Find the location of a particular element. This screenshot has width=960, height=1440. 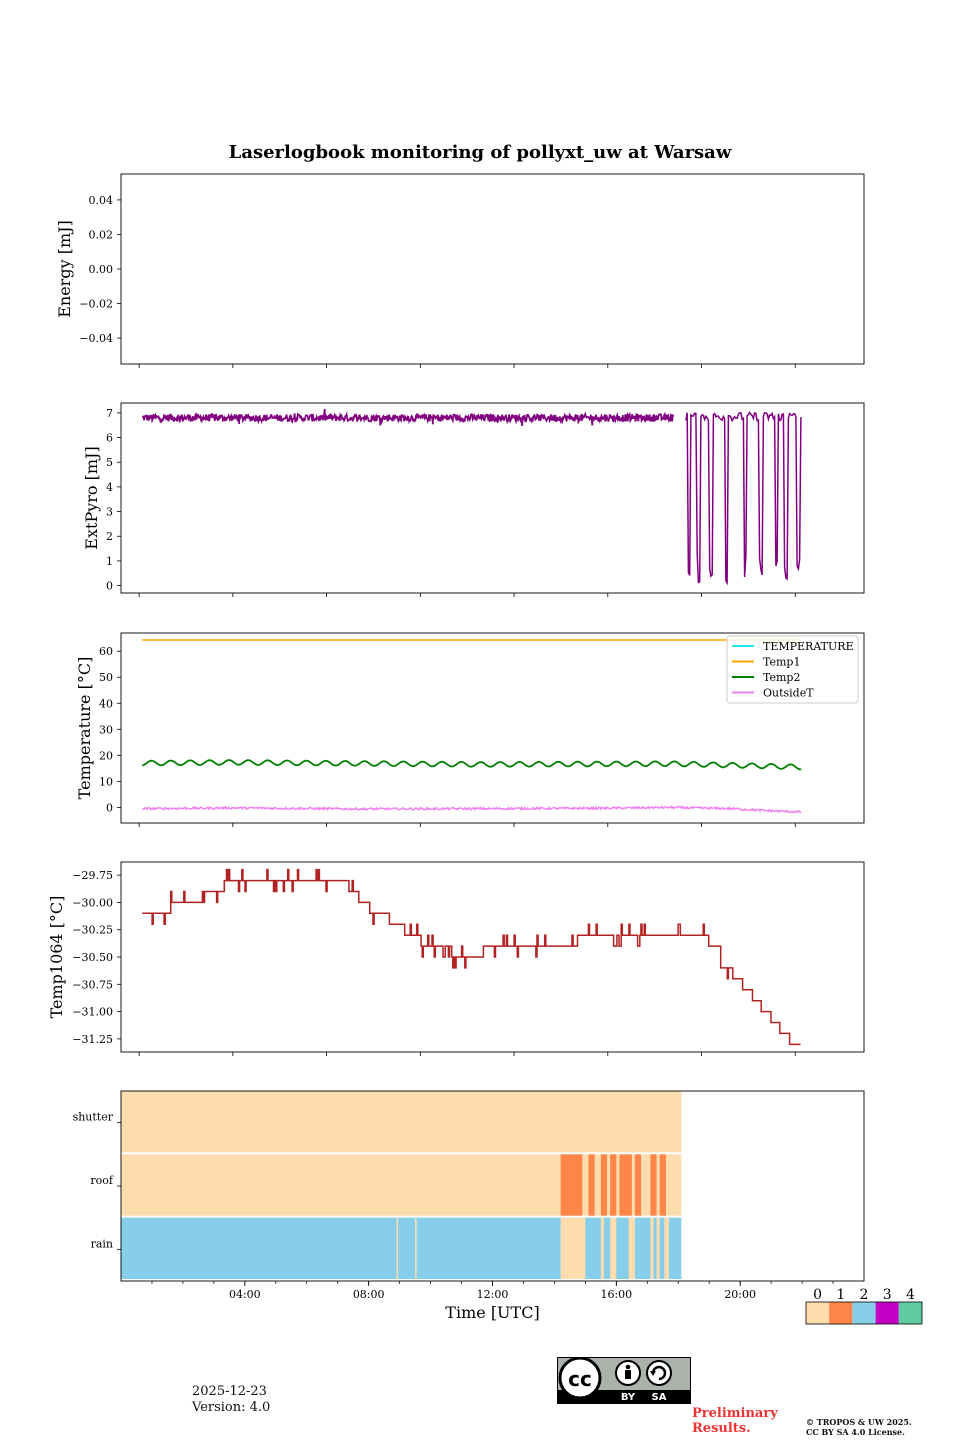

badge-by-label: BY is located at coordinates (628, 1397).